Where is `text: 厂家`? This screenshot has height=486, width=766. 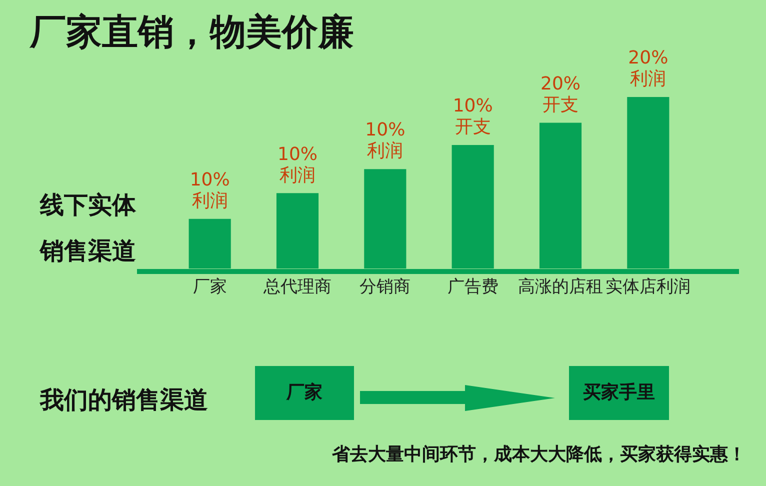 text: 厂家 is located at coordinates (304, 393).